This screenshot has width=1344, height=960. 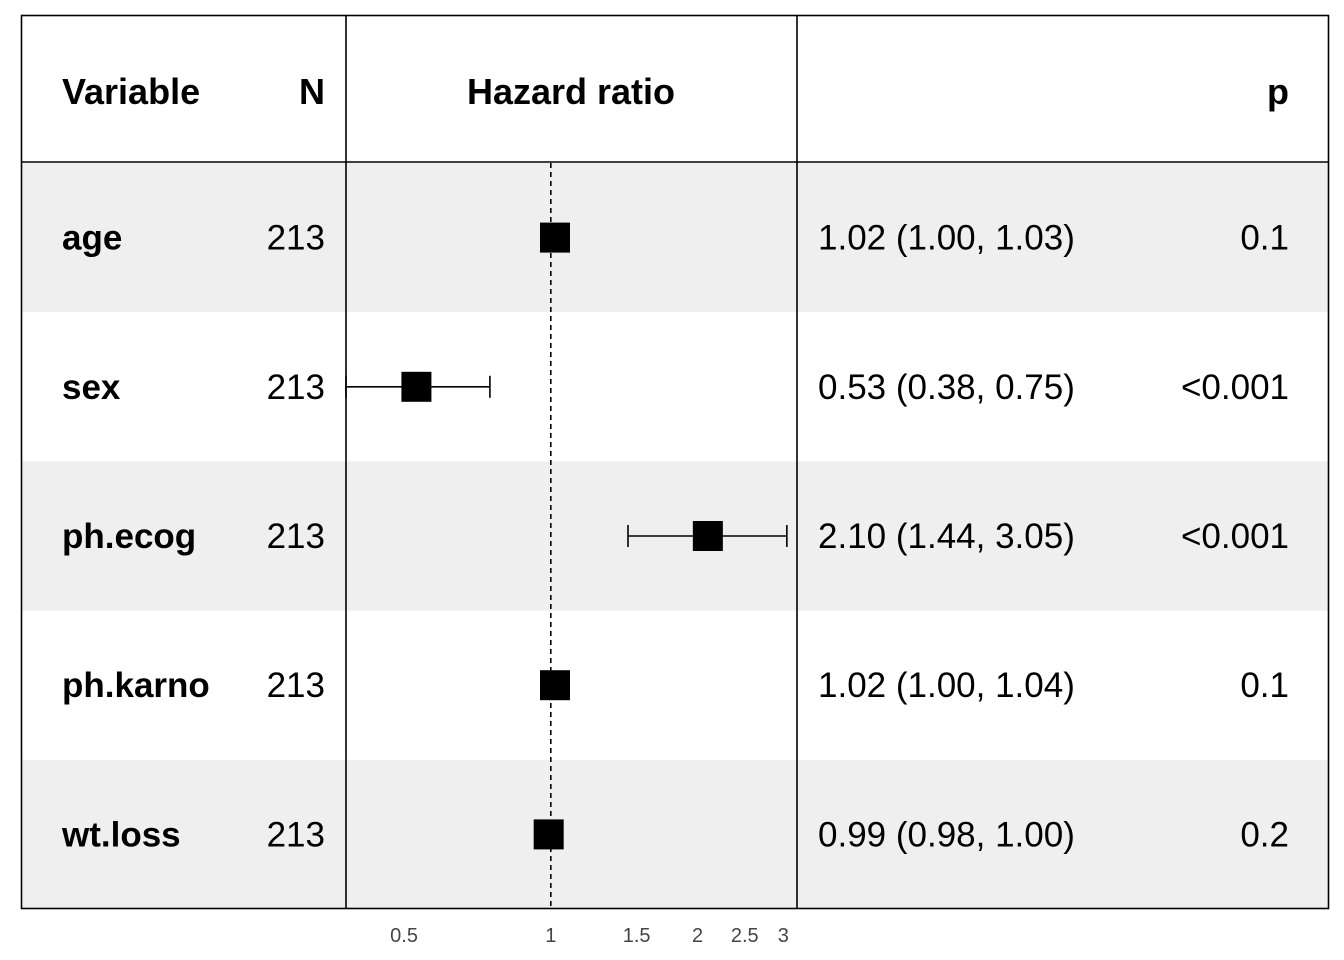 What do you see at coordinates (1278, 91) in the screenshot?
I see `header-p: p` at bounding box center [1278, 91].